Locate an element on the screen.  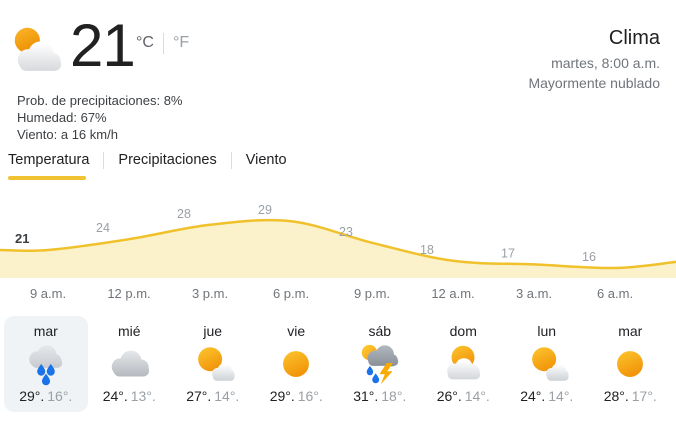
chart-value-label: 17 is located at coordinates (508, 253).